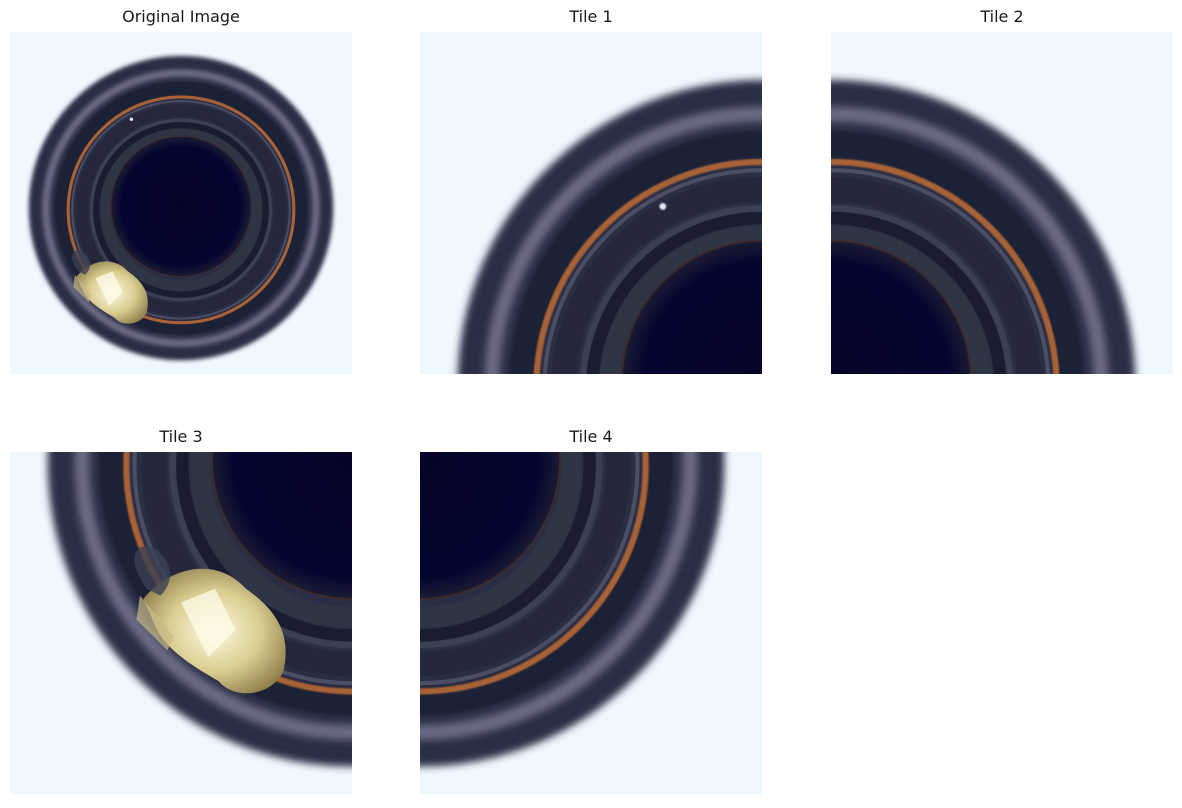 This screenshot has width=1182, height=808. I want to click on panel-title-tile-1: Tile 1, so click(591, 16).